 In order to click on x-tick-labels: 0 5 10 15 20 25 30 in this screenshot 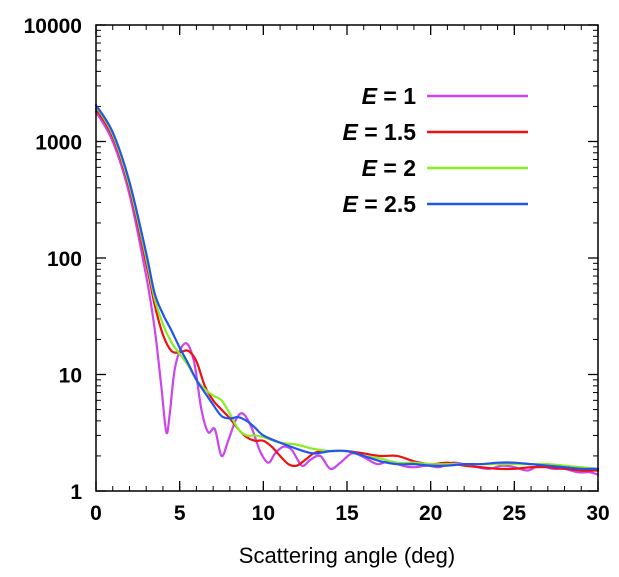, I will do `click(350, 513)`.